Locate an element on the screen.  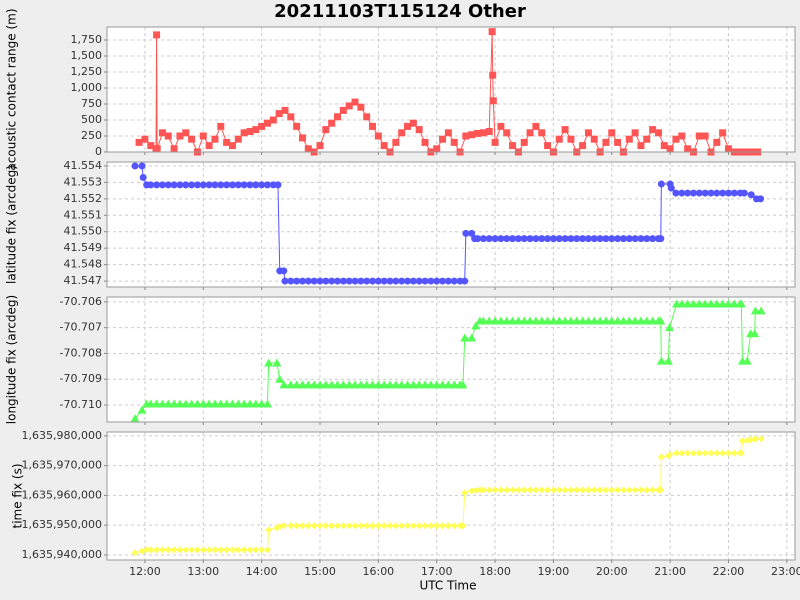
y-tick-label: 41.548 is located at coordinates (83, 264).